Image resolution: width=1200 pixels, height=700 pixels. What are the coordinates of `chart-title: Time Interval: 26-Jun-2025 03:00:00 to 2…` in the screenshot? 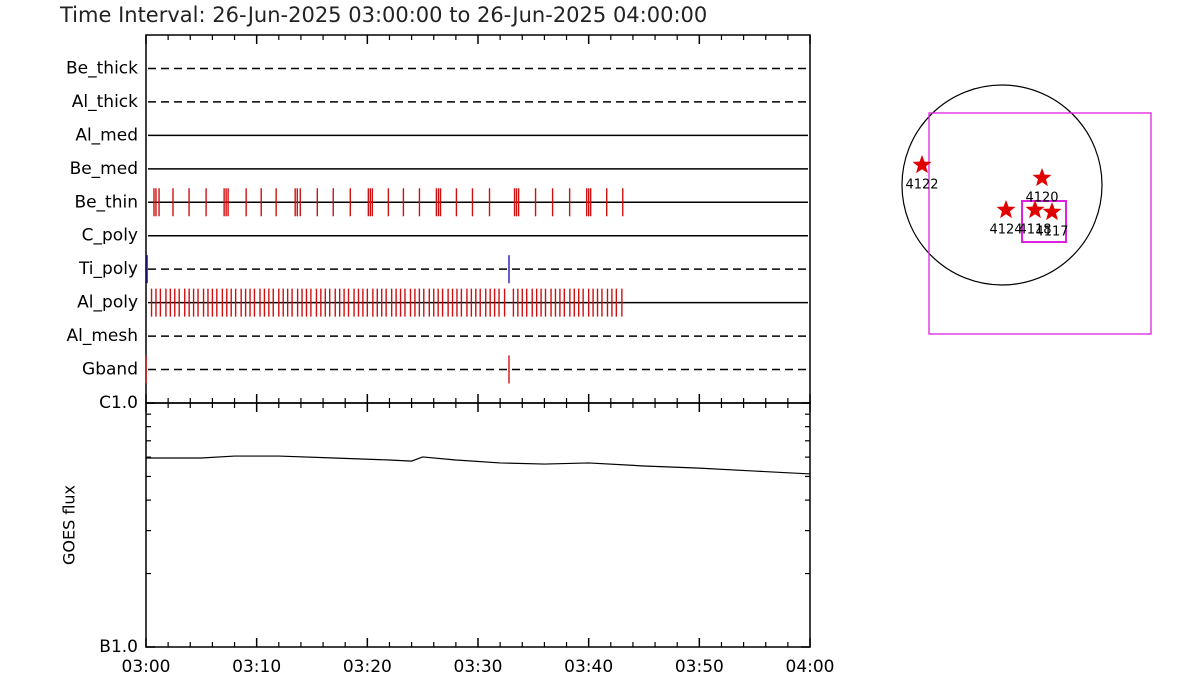 It's located at (383, 15).